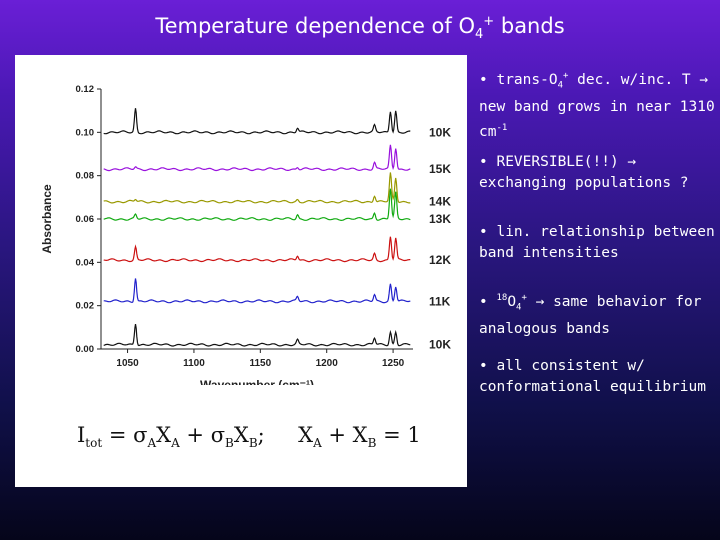 This screenshot has width=720, height=540. What do you see at coordinates (393, 363) in the screenshot?
I see `x-tick-label: 1250` at bounding box center [393, 363].